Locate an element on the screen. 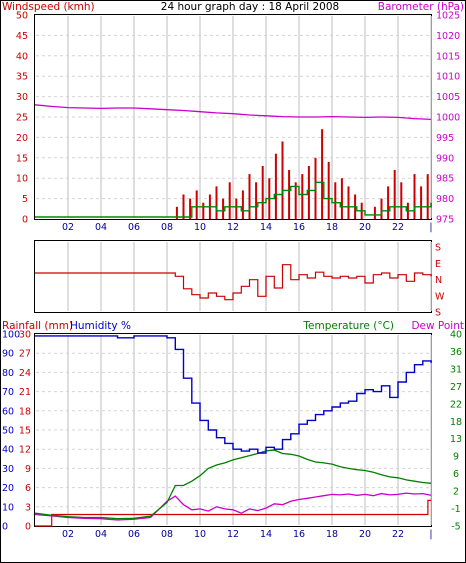 This screenshot has width=466, height=563. windspeed-tick-label: 45 is located at coordinates (22, 36).